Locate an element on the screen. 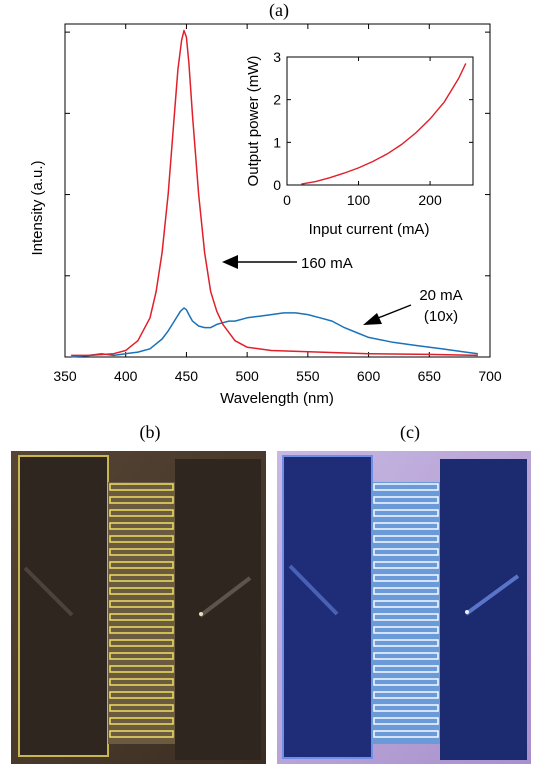 The height and width of the screenshot is (769, 542). annotation-10x-label: (10x) is located at coordinates (441, 316).